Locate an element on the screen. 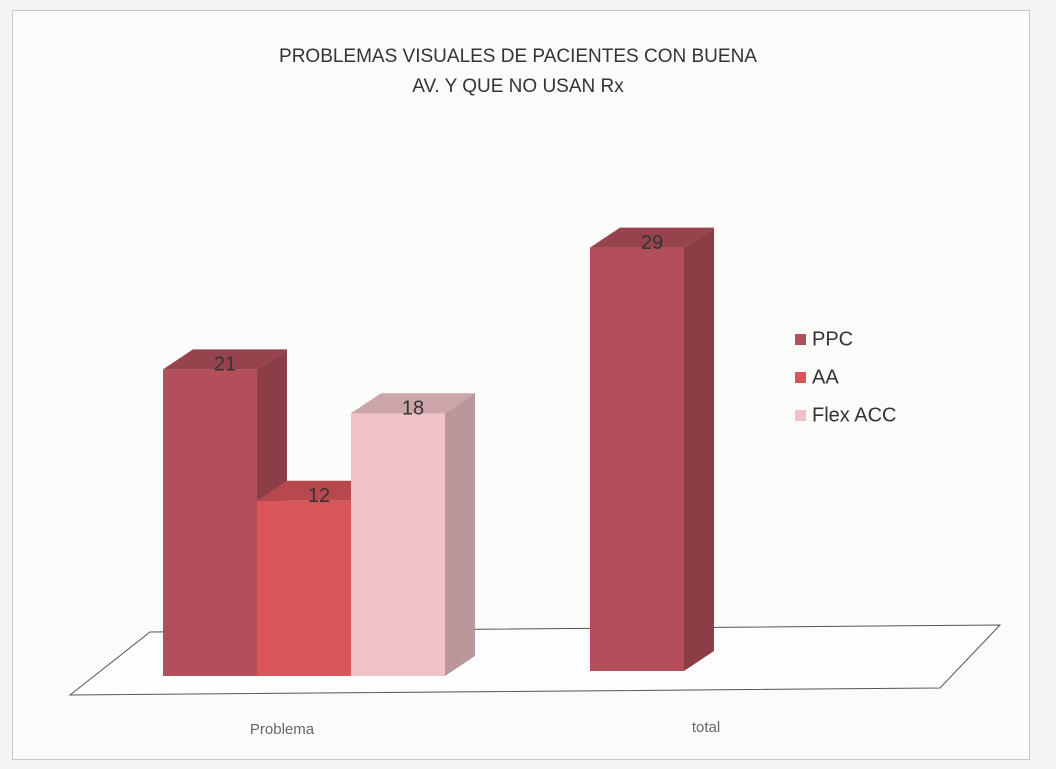 The height and width of the screenshot is (769, 1056). x-tick-label: Problema is located at coordinates (282, 729).